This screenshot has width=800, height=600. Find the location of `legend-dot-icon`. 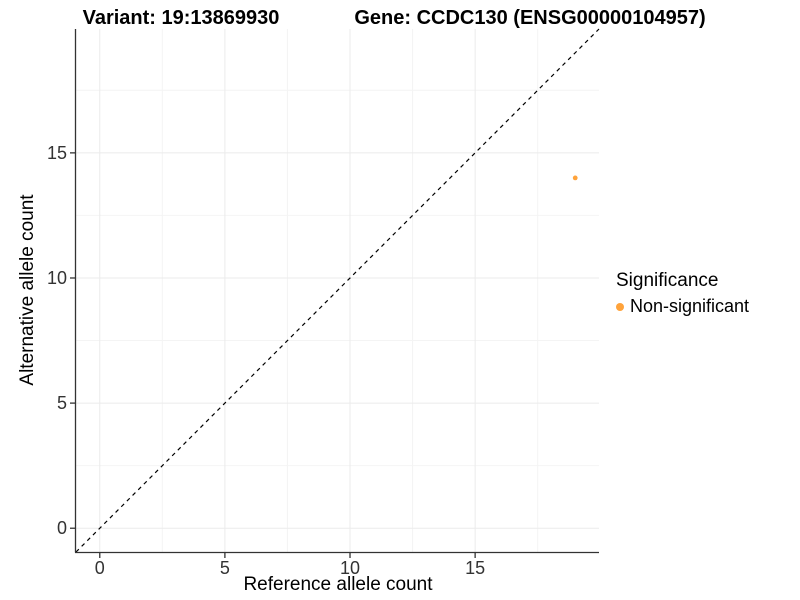

legend-dot-icon is located at coordinates (620, 306).